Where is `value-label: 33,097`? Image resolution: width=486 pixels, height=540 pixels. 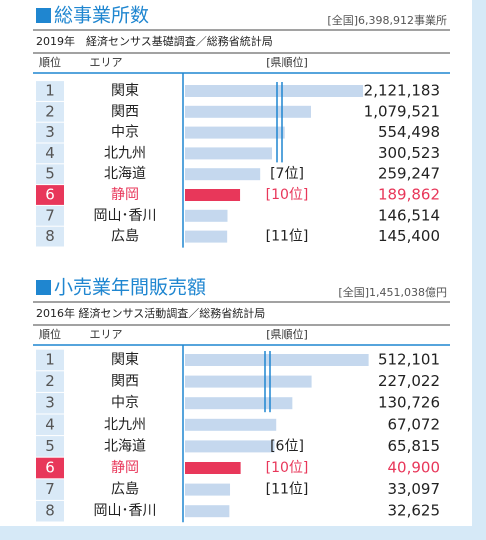
value-label: 33,097 is located at coordinates (414, 489).